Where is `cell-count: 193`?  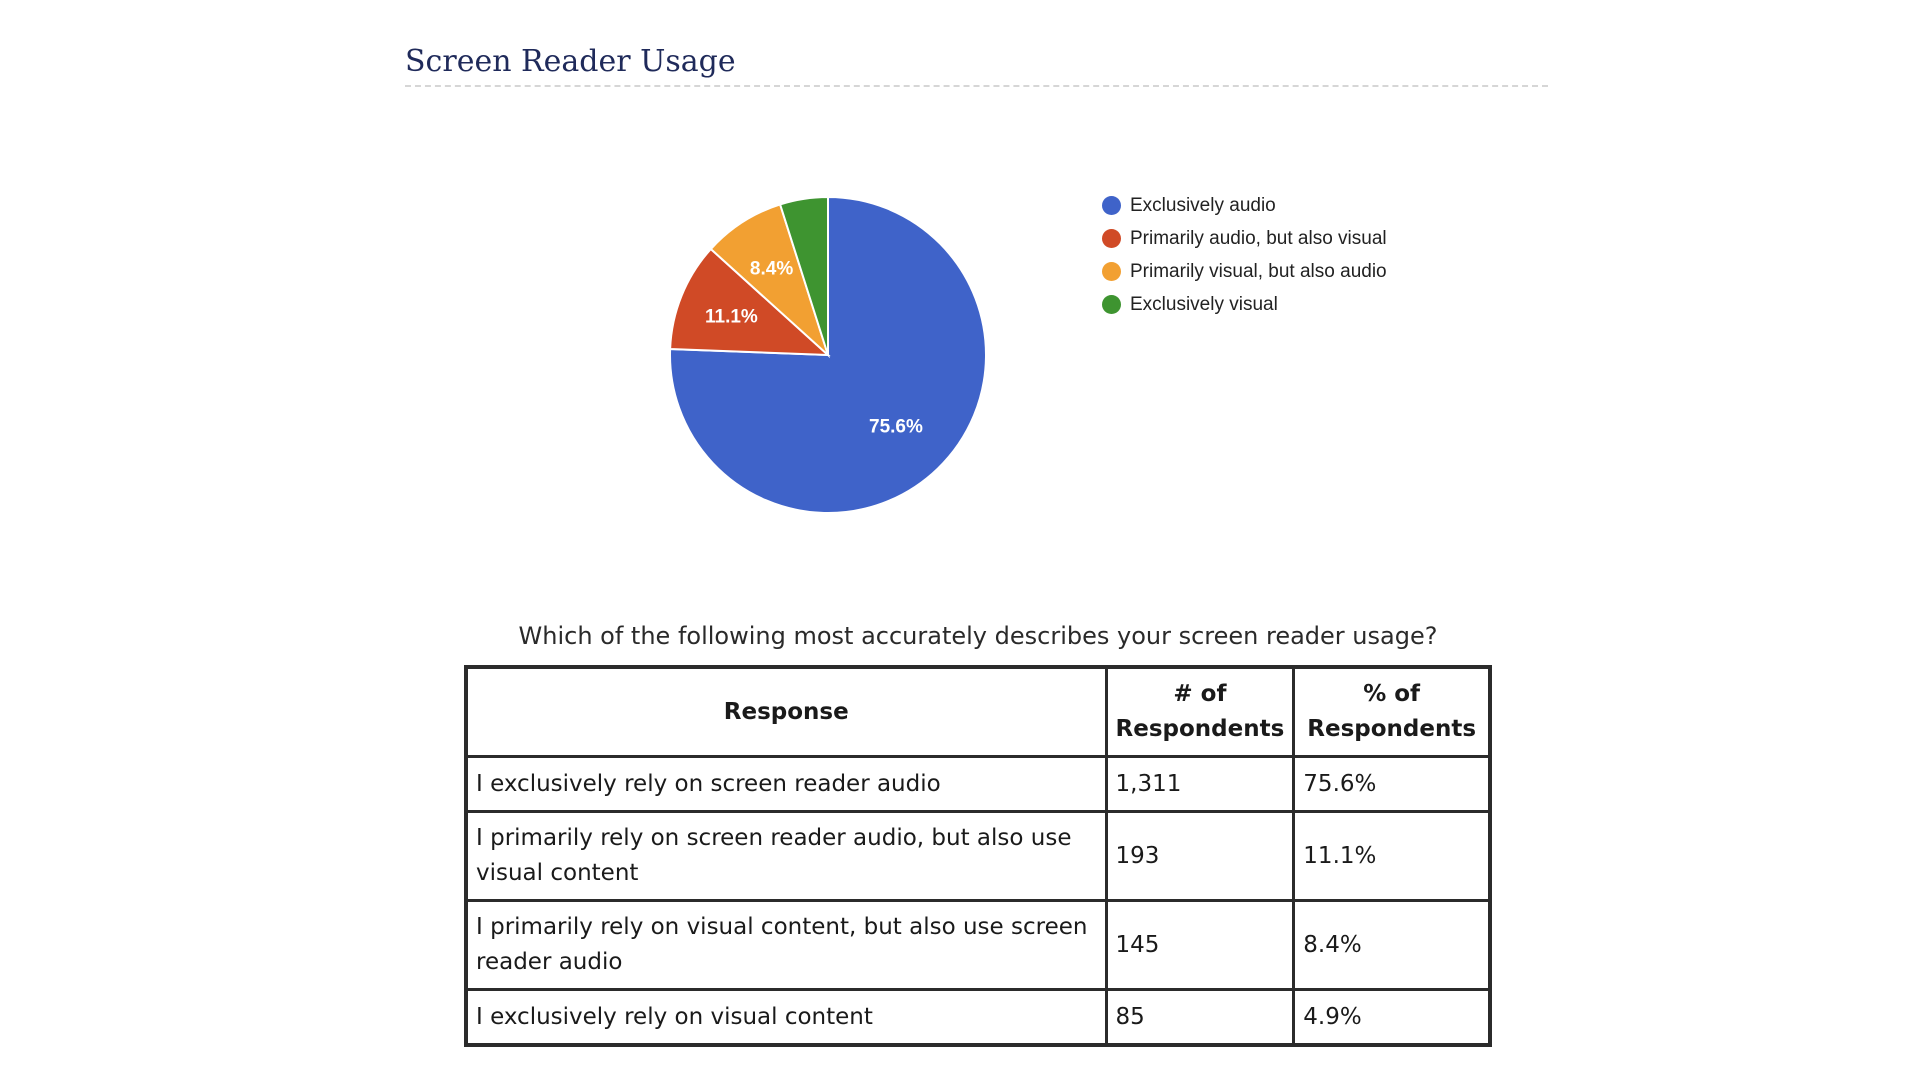 cell-count: 193 is located at coordinates (1200, 856).